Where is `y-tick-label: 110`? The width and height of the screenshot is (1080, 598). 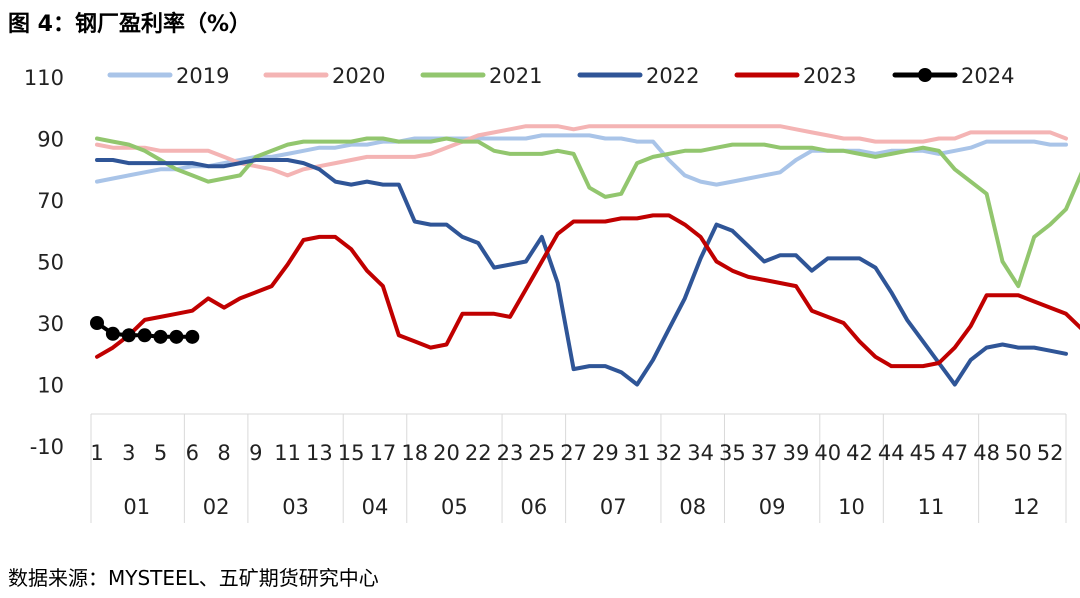 y-tick-label: 110 is located at coordinates (44, 78).